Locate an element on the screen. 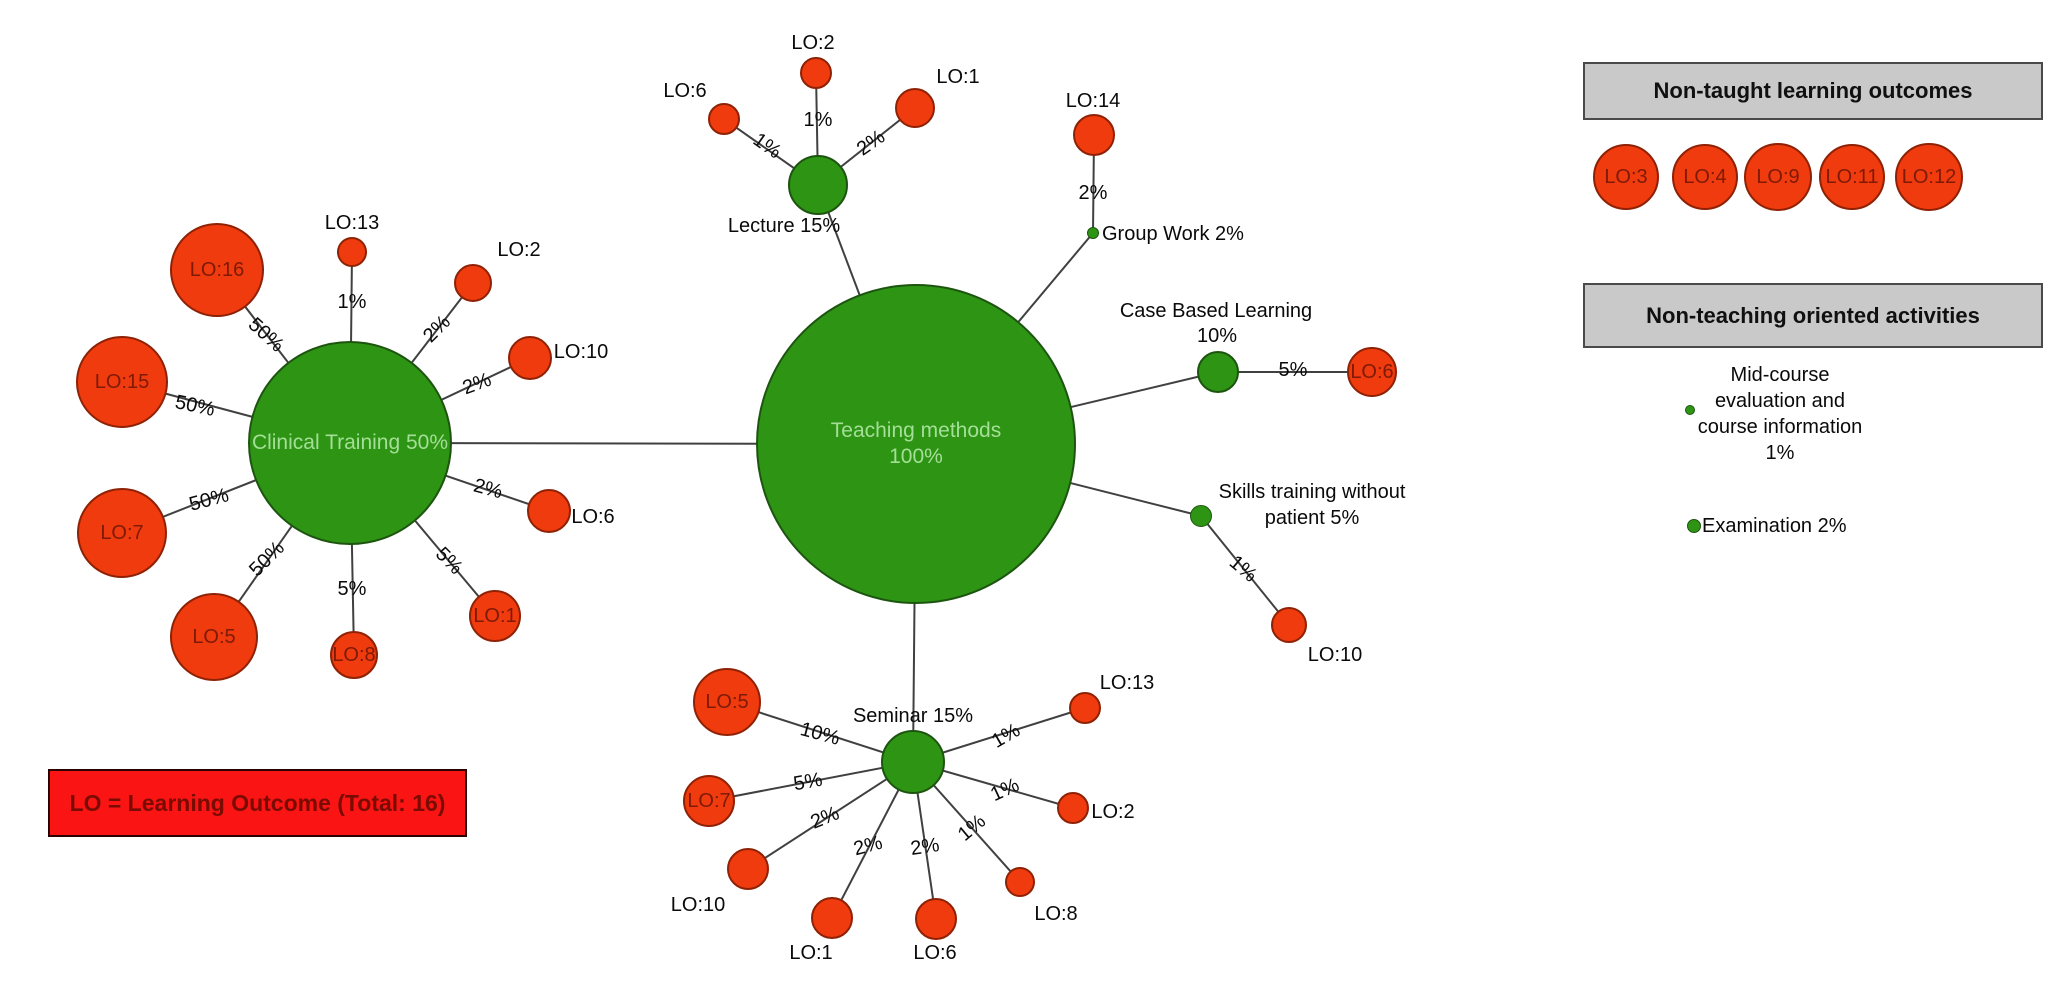 The image size is (2059, 1001). examination-label: Examination 2% is located at coordinates (1774, 526).